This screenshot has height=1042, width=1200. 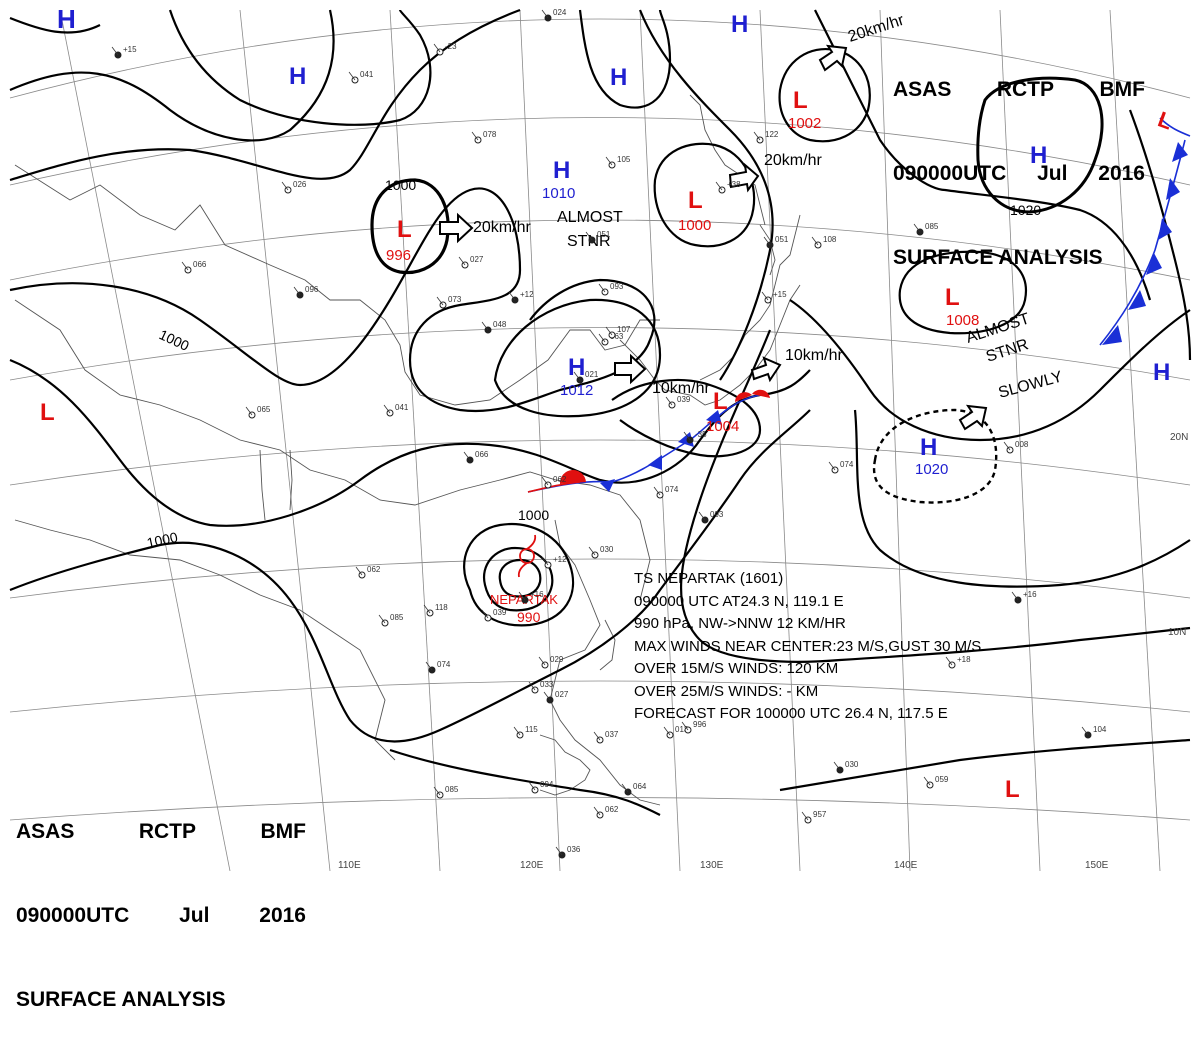 I want to click on station-value: 048, so click(x=500, y=324).